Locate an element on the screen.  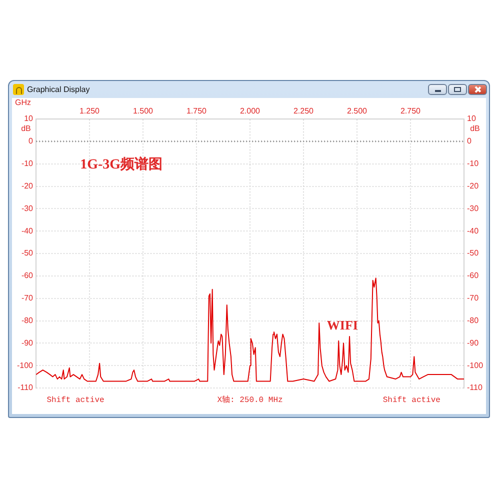
y-tick-label: -40 is located at coordinates (27, 231).